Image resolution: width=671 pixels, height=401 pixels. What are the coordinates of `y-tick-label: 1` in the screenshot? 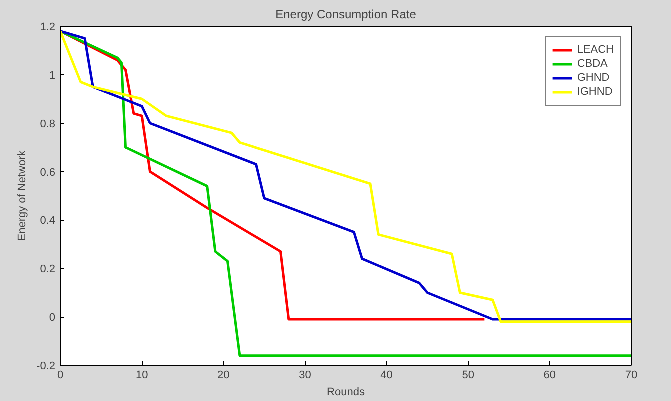 It's located at (52, 76).